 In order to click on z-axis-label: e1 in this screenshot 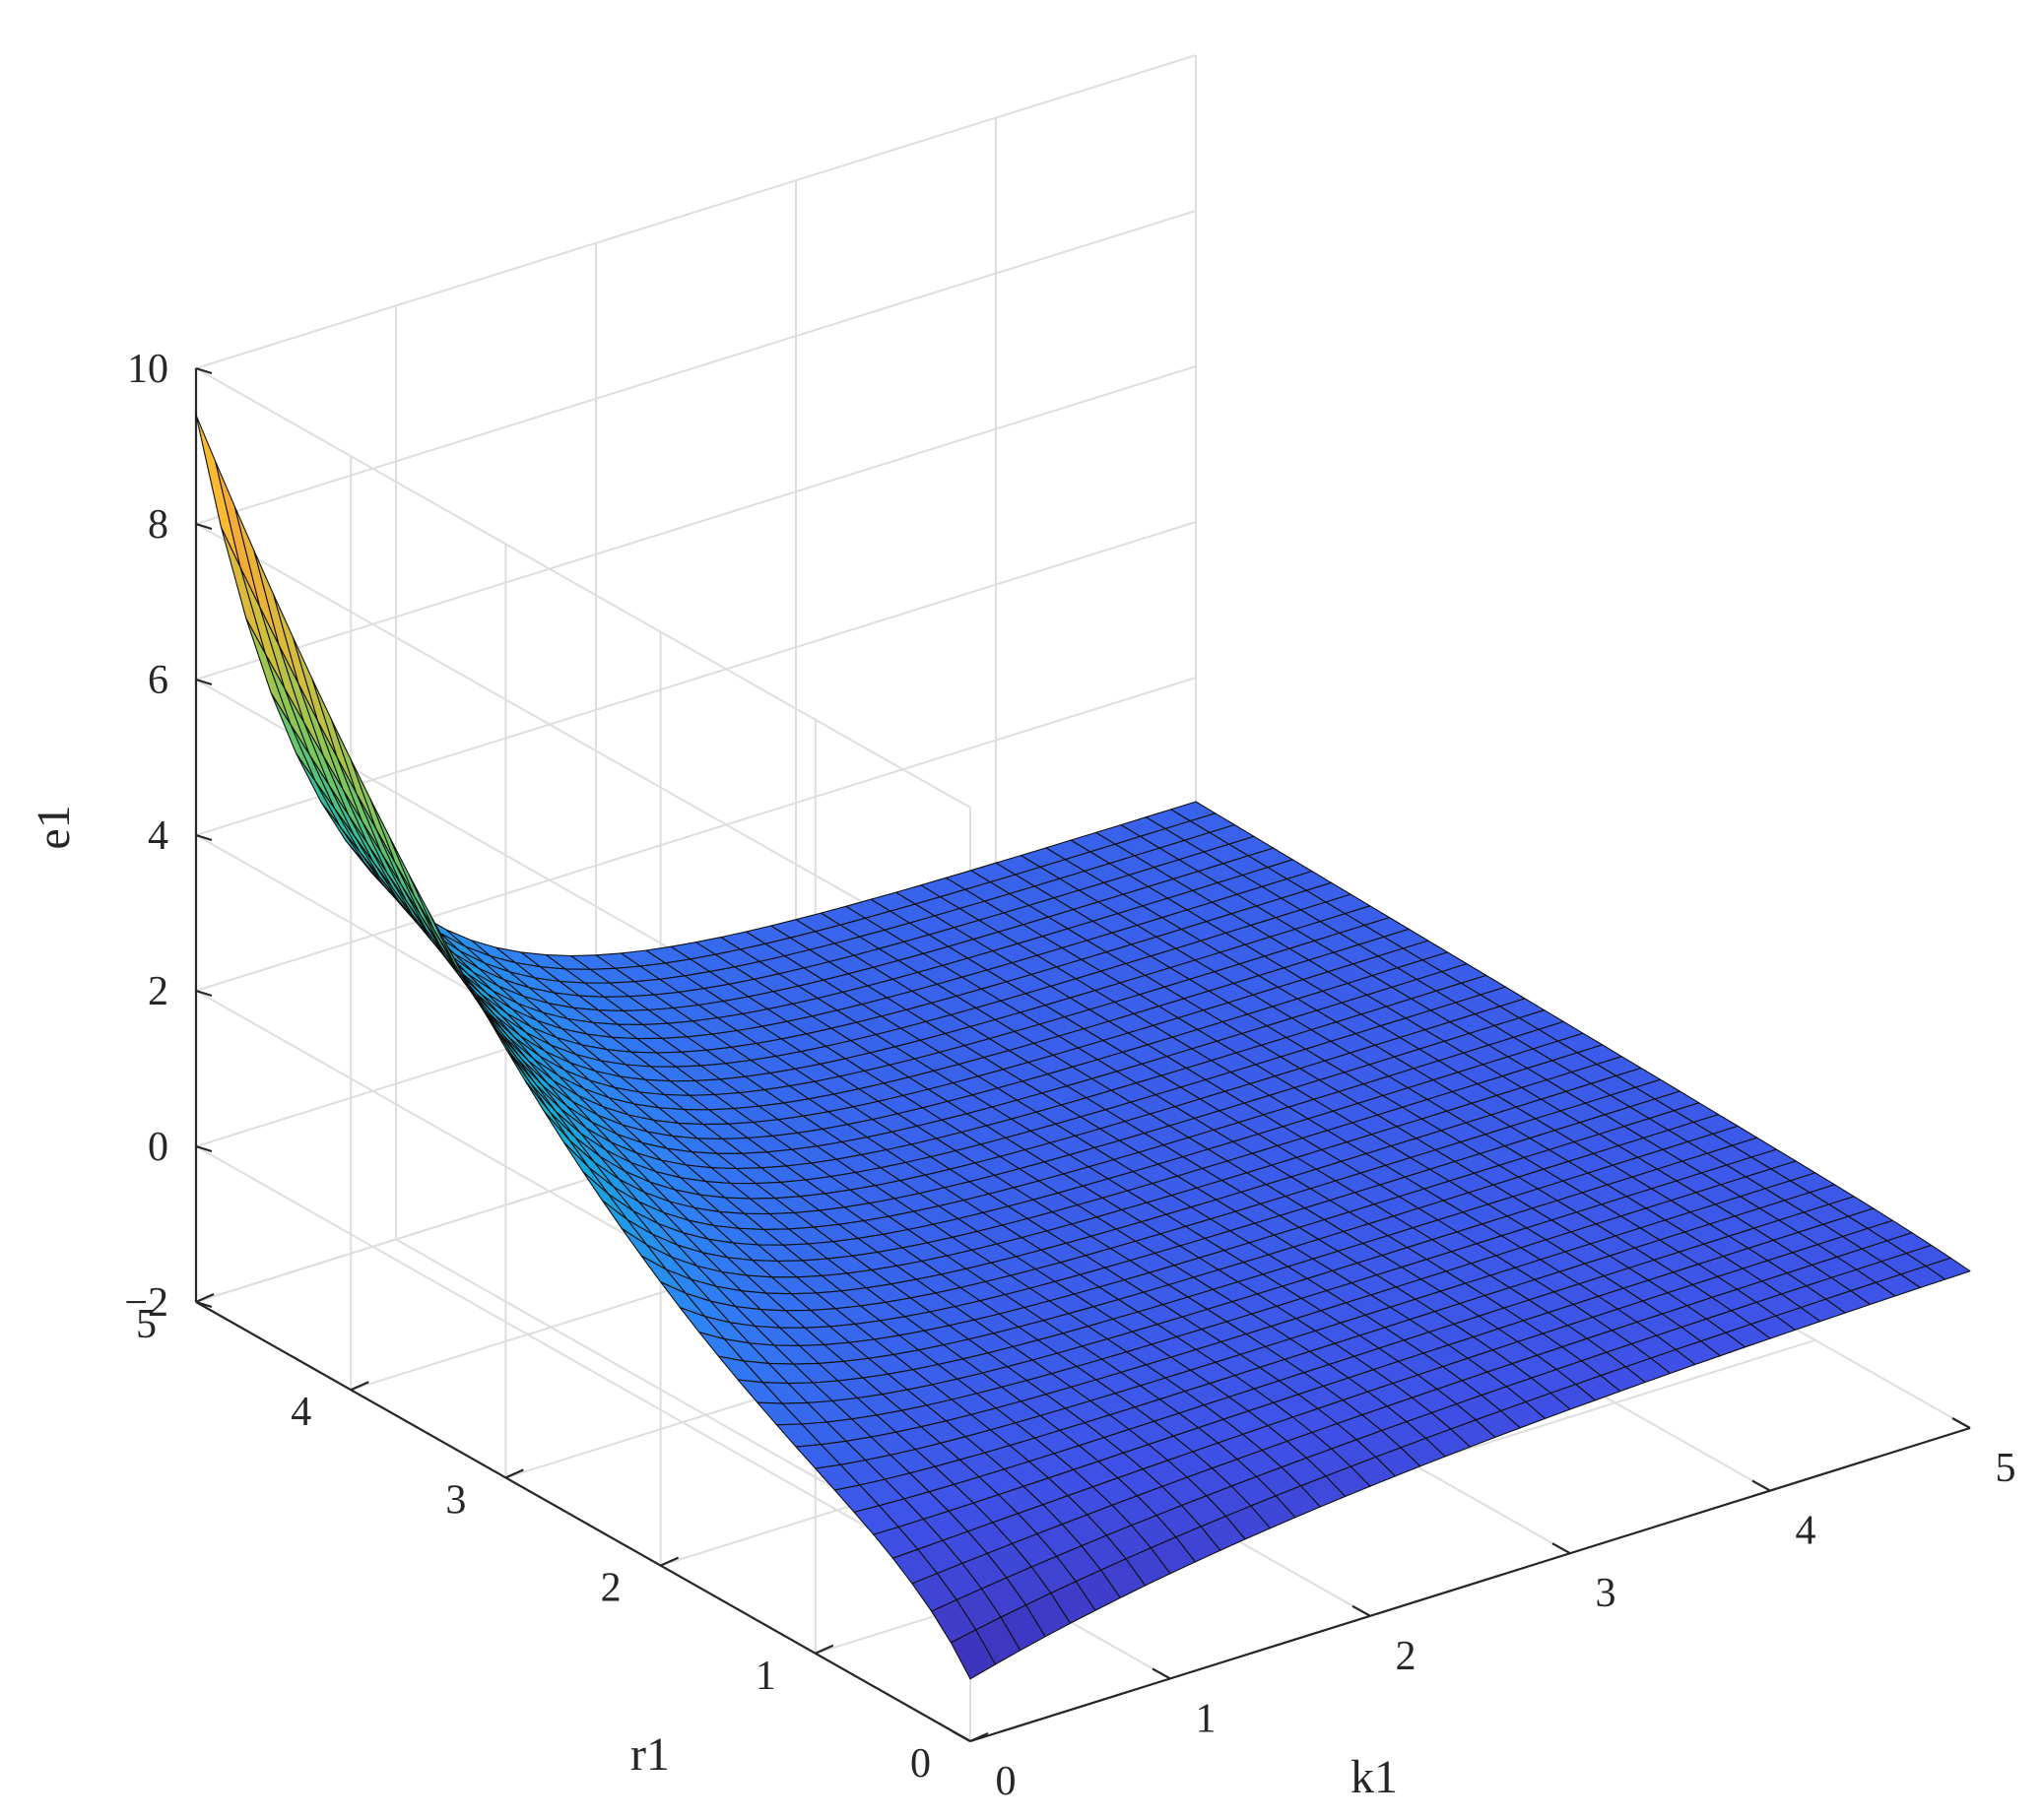, I will do `click(54, 827)`.